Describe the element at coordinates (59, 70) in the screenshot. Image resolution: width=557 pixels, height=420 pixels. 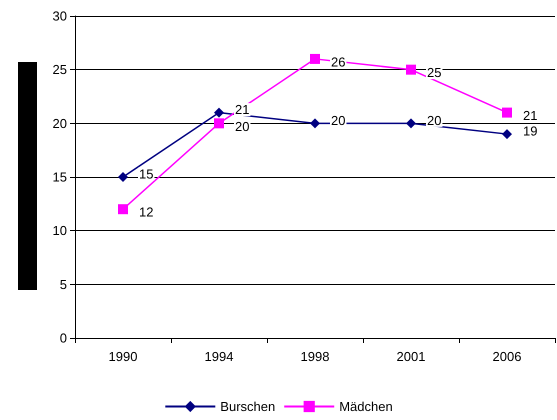
I see `y-tick-label: 25` at that location.